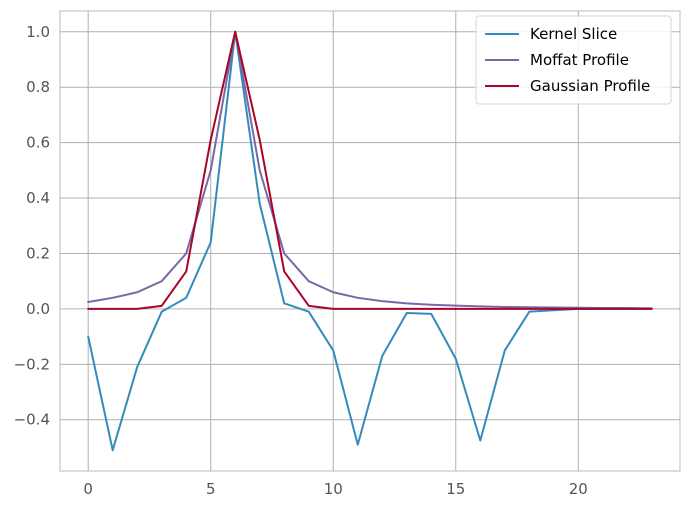 The image size is (688, 508). What do you see at coordinates (578, 489) in the screenshot?
I see `x-tick-label: 20` at bounding box center [578, 489].